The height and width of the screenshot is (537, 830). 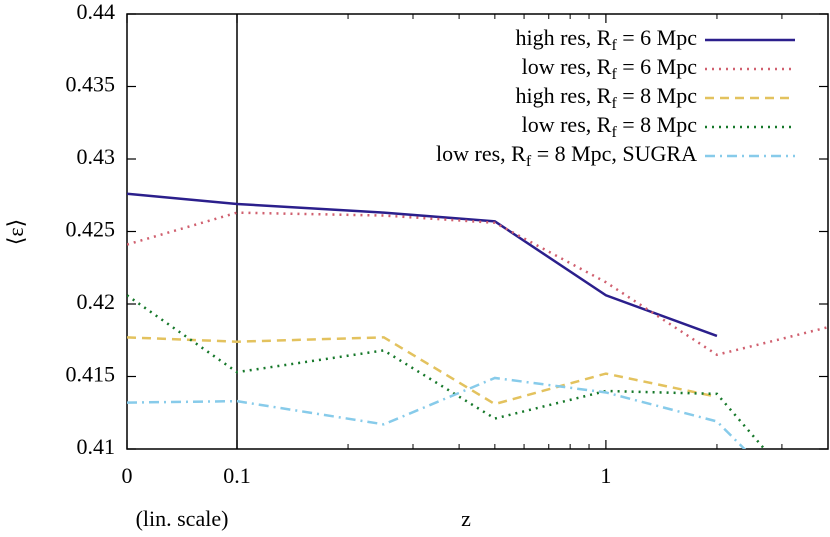 What do you see at coordinates (96, 12) in the screenshot?
I see `y-tick-label: 0.44` at bounding box center [96, 12].